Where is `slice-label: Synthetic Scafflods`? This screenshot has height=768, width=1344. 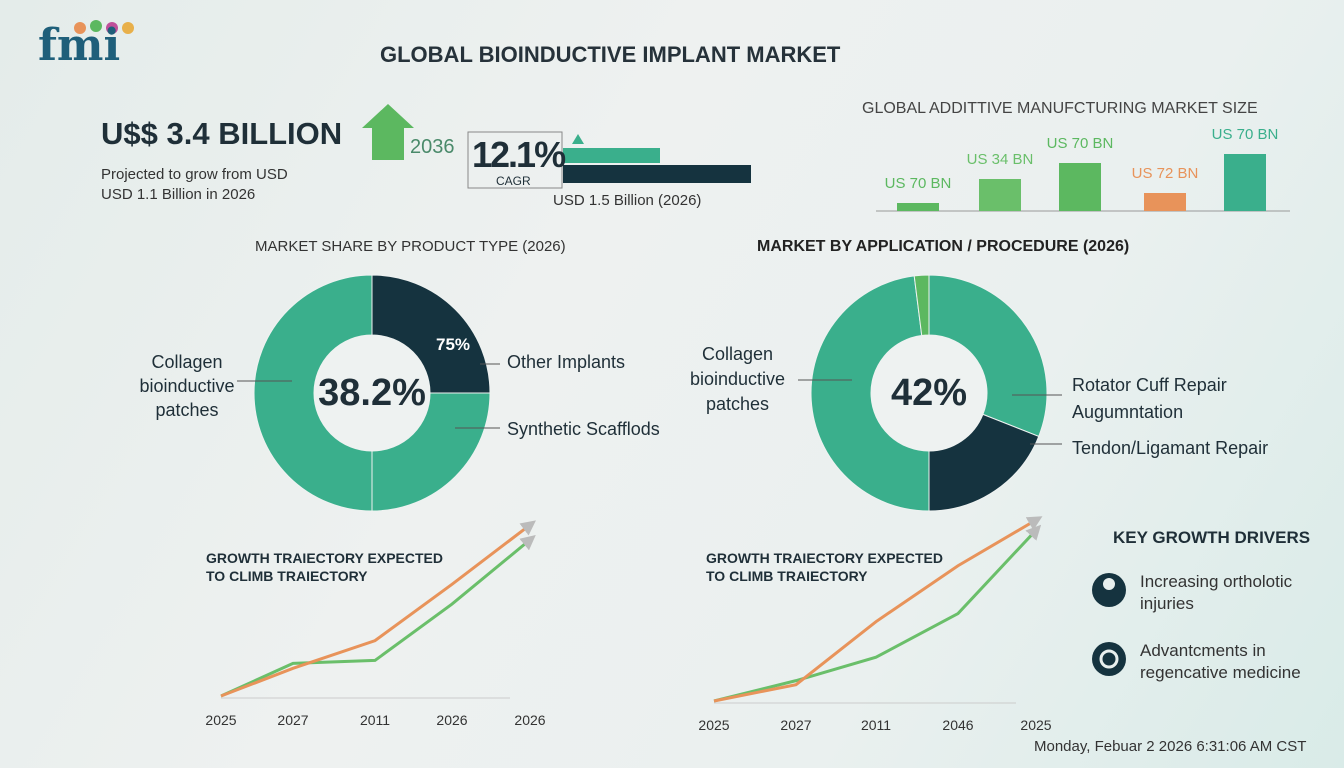 slice-label: Synthetic Scafflods is located at coordinates (583, 429).